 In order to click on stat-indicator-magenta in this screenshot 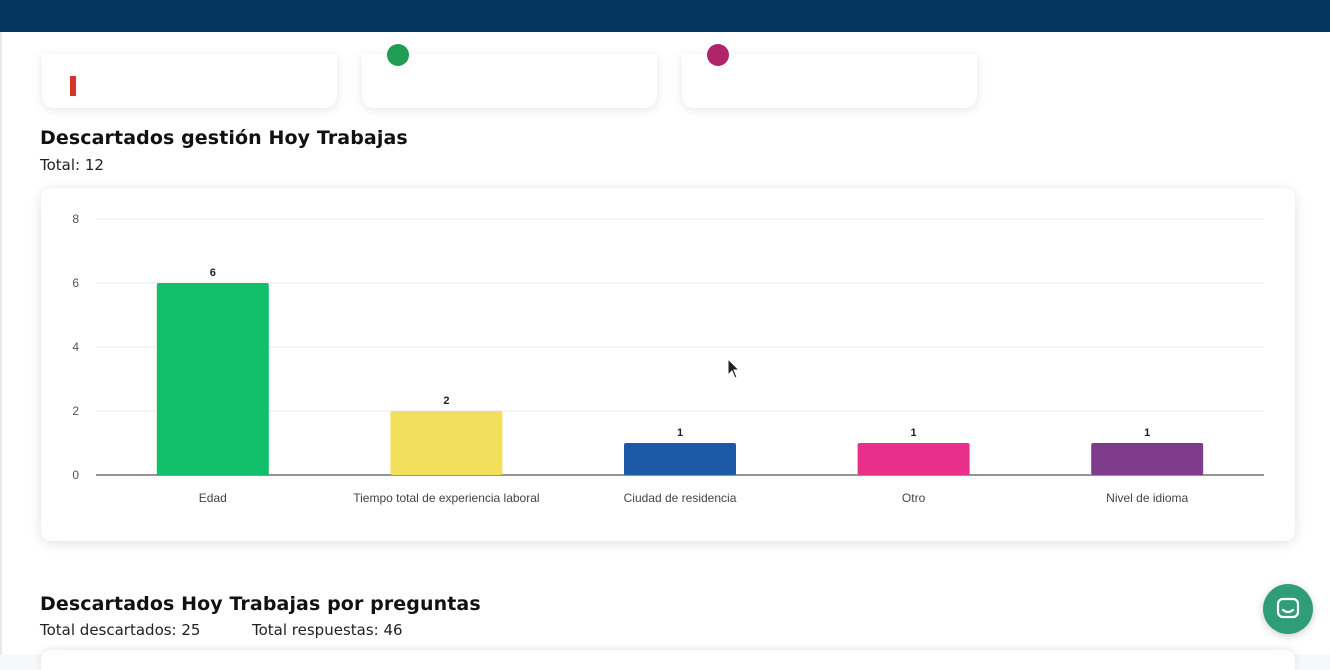, I will do `click(718, 55)`.